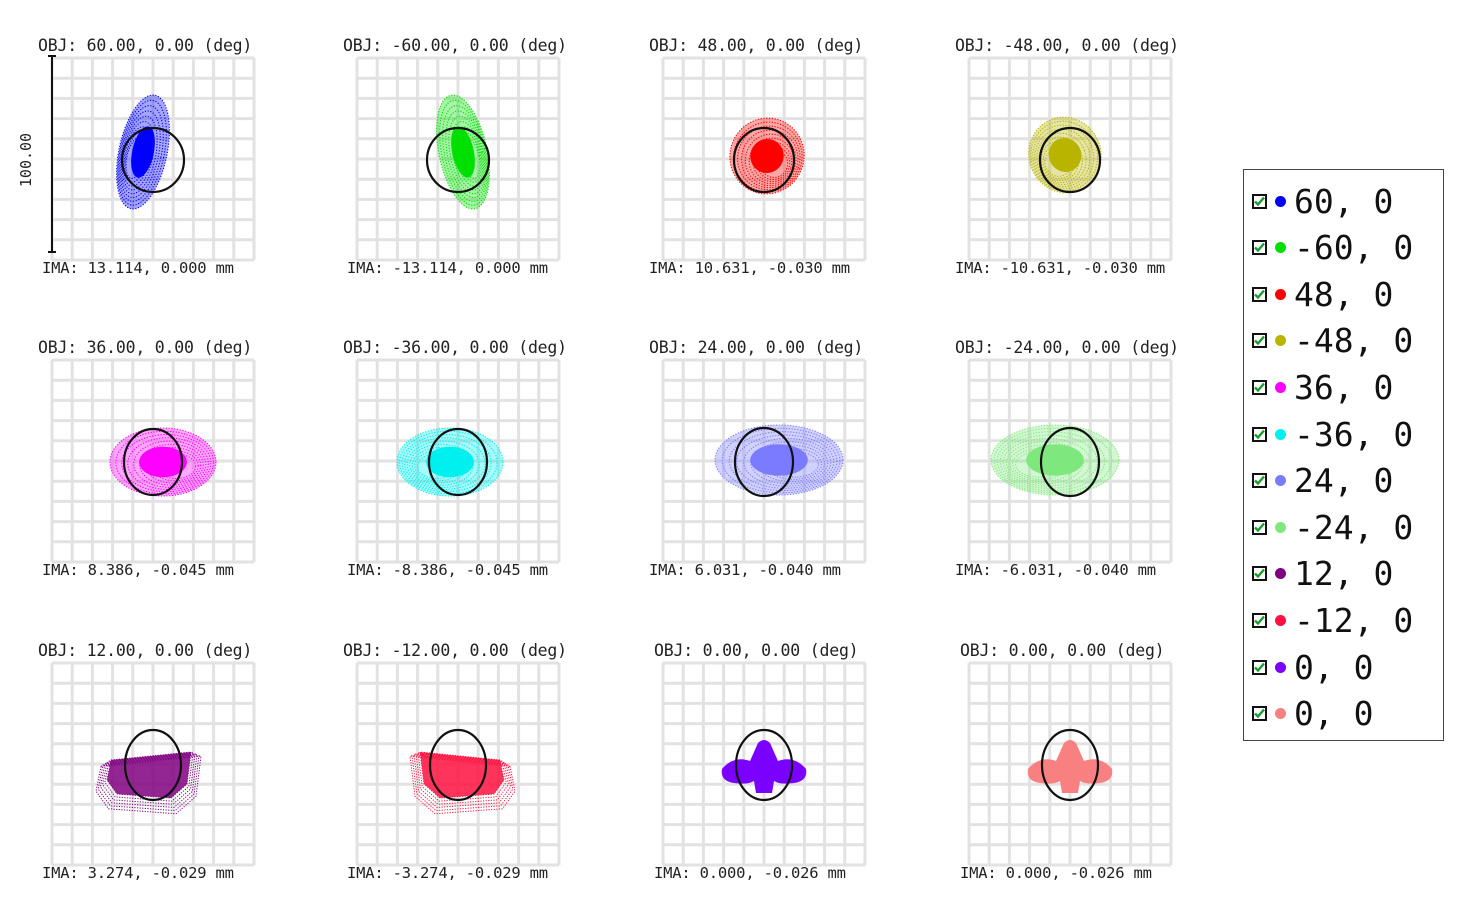 This screenshot has height=915, width=1465. I want to click on legend-item: 60, 0, so click(1322, 201).